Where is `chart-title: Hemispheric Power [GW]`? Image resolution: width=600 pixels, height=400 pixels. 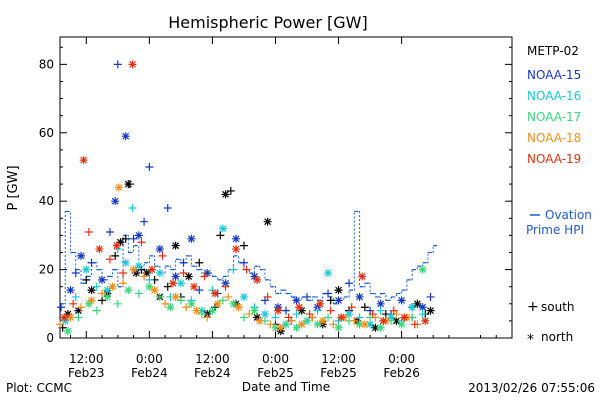
chart-title: Hemispheric Power [GW] is located at coordinates (267, 22).